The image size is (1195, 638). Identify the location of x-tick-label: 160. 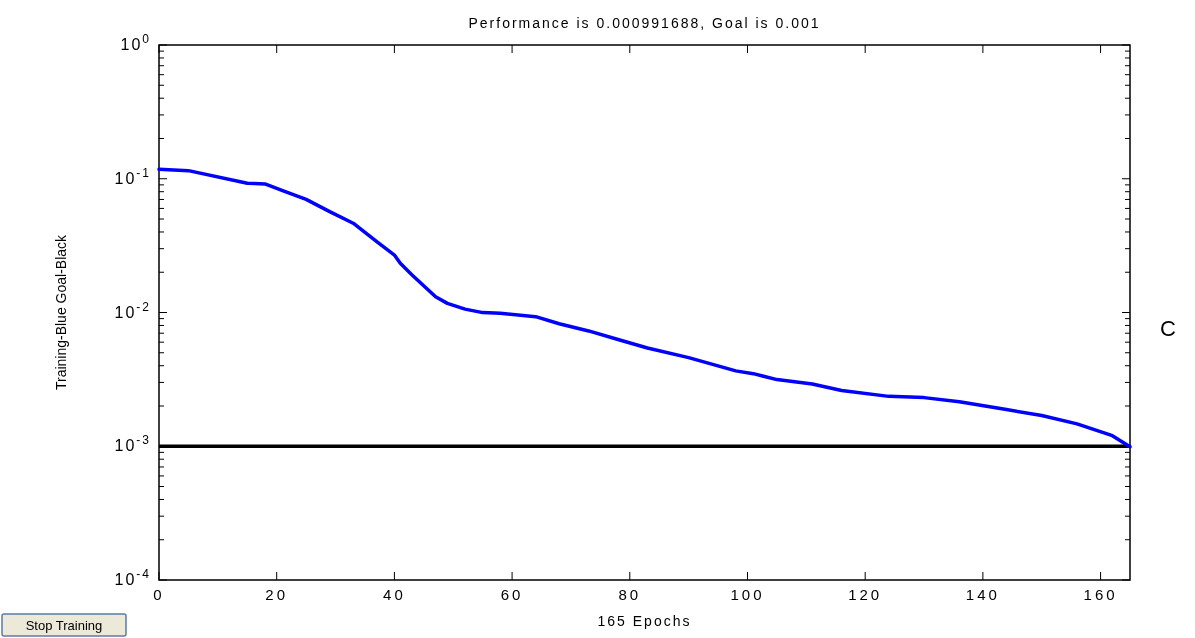
(1100, 594).